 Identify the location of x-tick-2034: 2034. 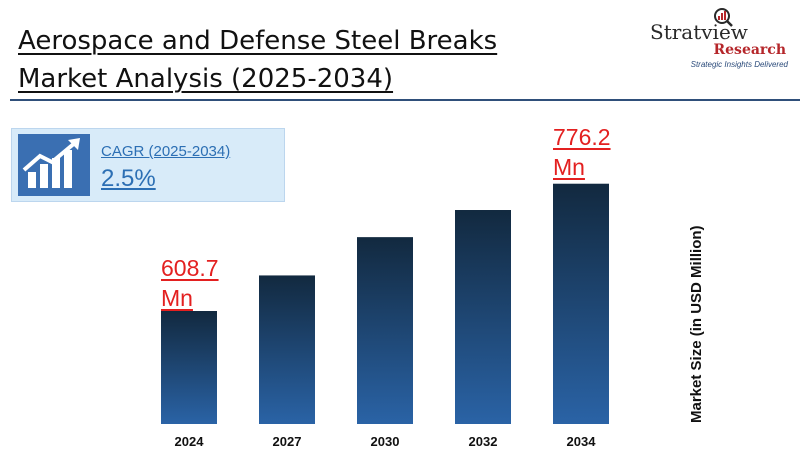
(582, 441).